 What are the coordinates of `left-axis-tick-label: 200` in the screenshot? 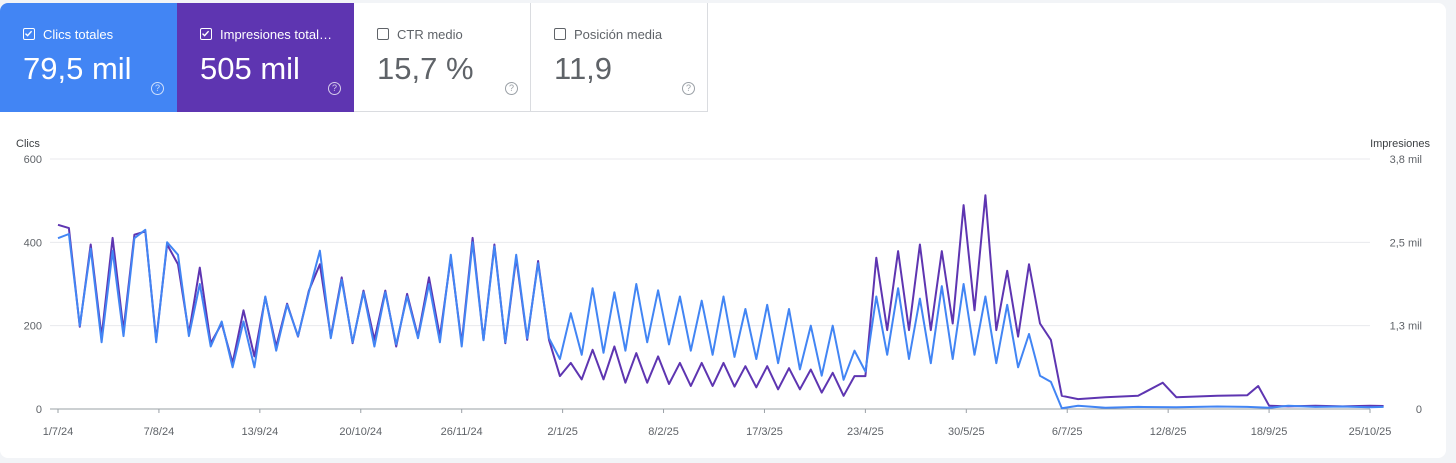 It's located at (33, 327).